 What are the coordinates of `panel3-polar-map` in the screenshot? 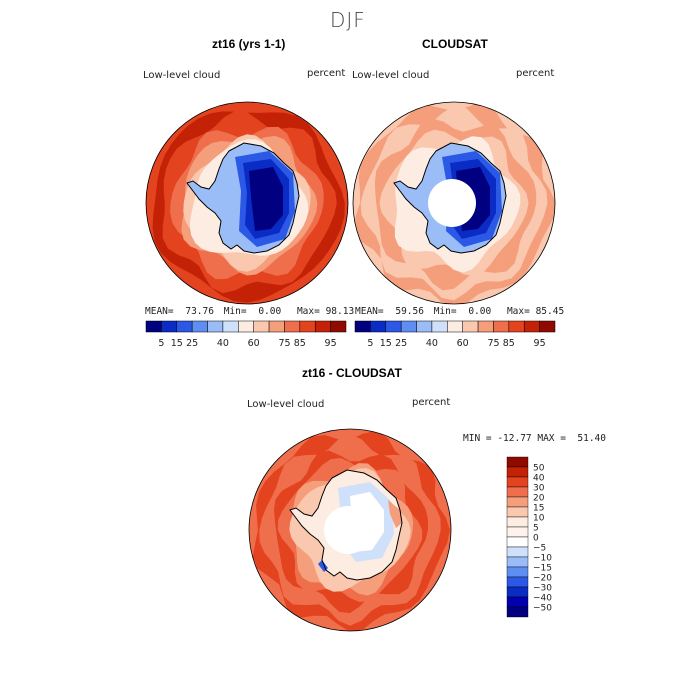 It's located at (350, 530).